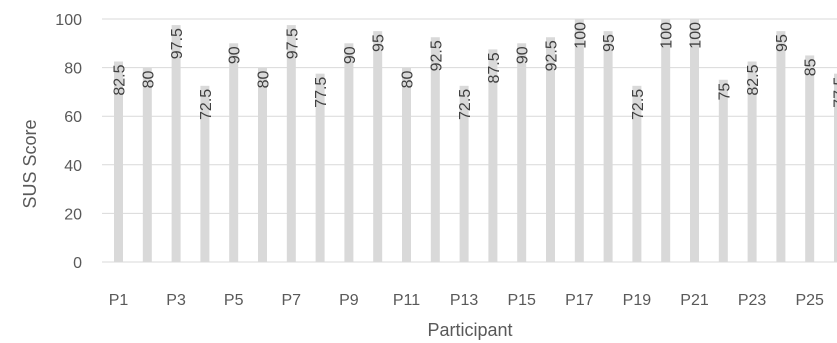 The image size is (837, 343). I want to click on bar-p10, so click(378, 147).